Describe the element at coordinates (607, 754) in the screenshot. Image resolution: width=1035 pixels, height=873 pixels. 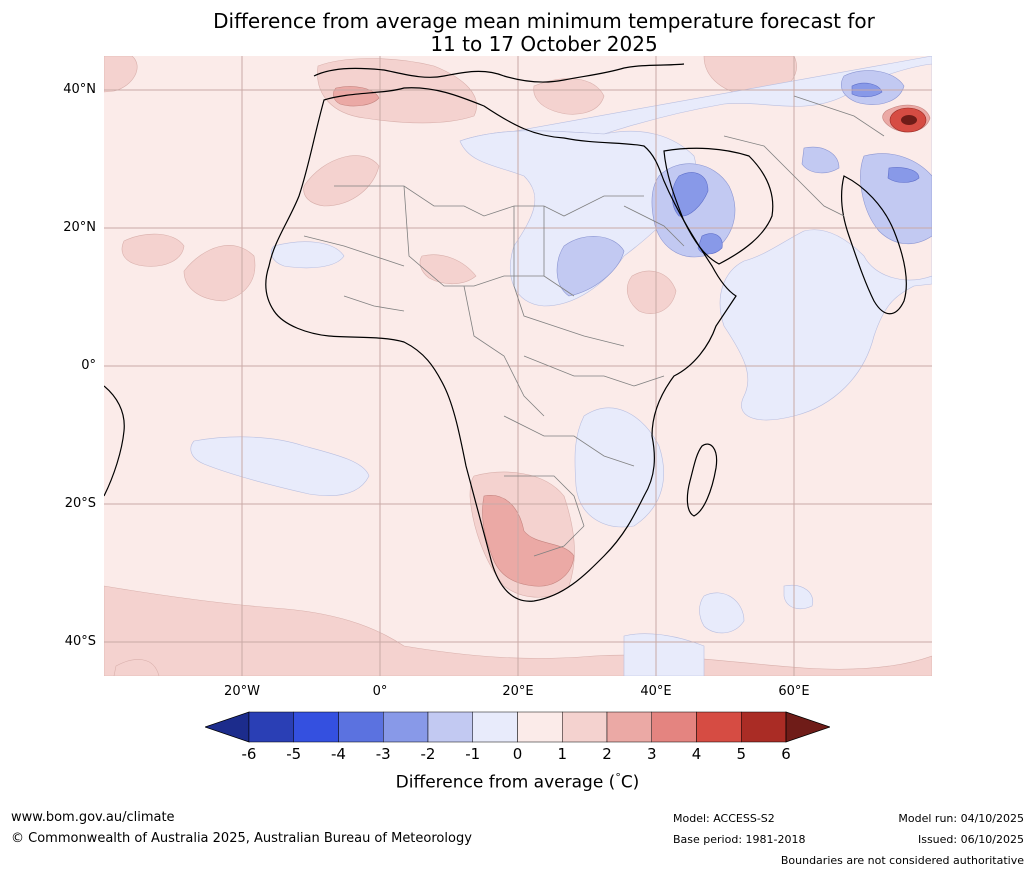
I see `colorbar-tick-label: 2` at that location.